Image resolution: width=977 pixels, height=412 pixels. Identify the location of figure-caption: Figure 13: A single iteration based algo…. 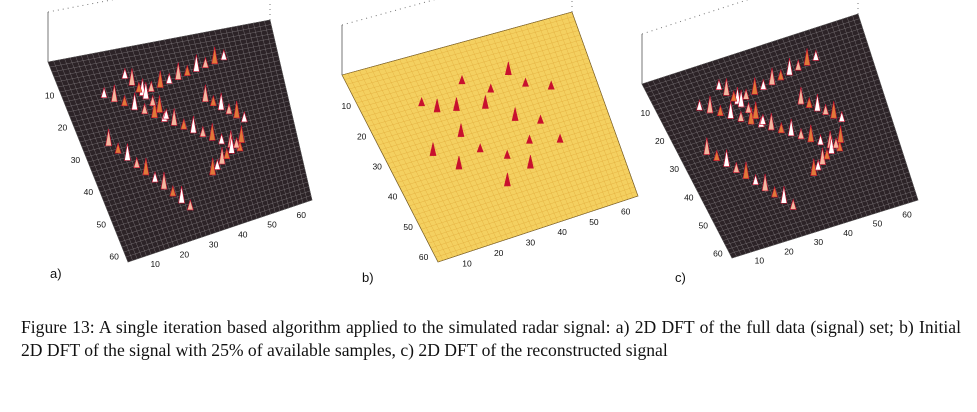
(491, 338).